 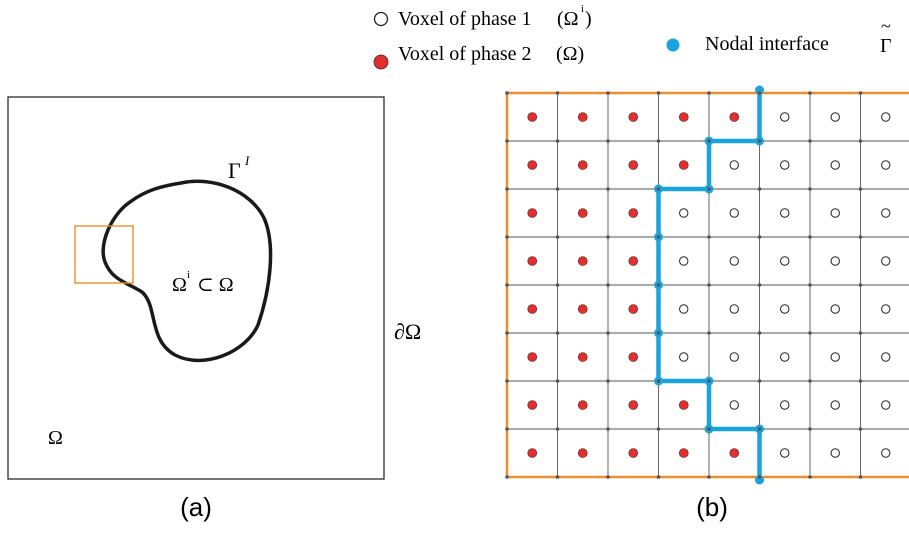 What do you see at coordinates (179, 285) in the screenshot?
I see `inclusion-label-omega: Ω` at bounding box center [179, 285].